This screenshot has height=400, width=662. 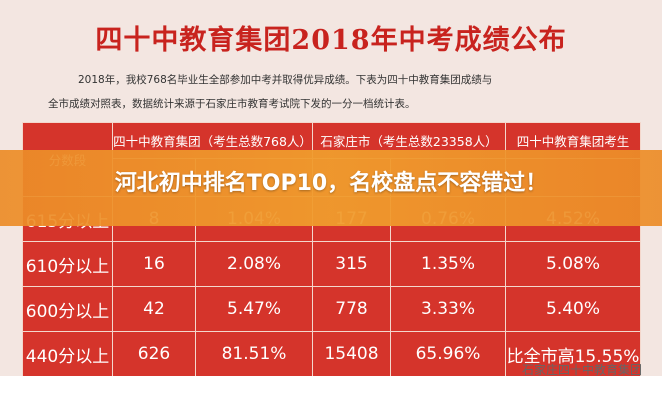 I want to click on banner-text: 河北初中排名TOP10，名校盘点不容错过！, so click(x=331, y=183).